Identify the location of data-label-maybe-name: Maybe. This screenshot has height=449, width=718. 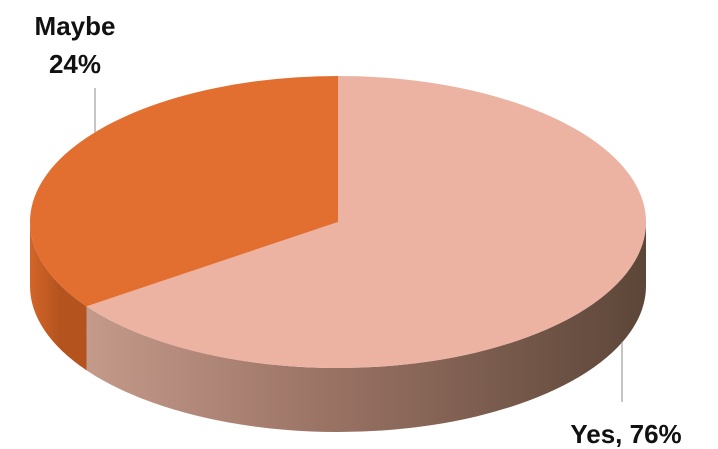
(75, 26).